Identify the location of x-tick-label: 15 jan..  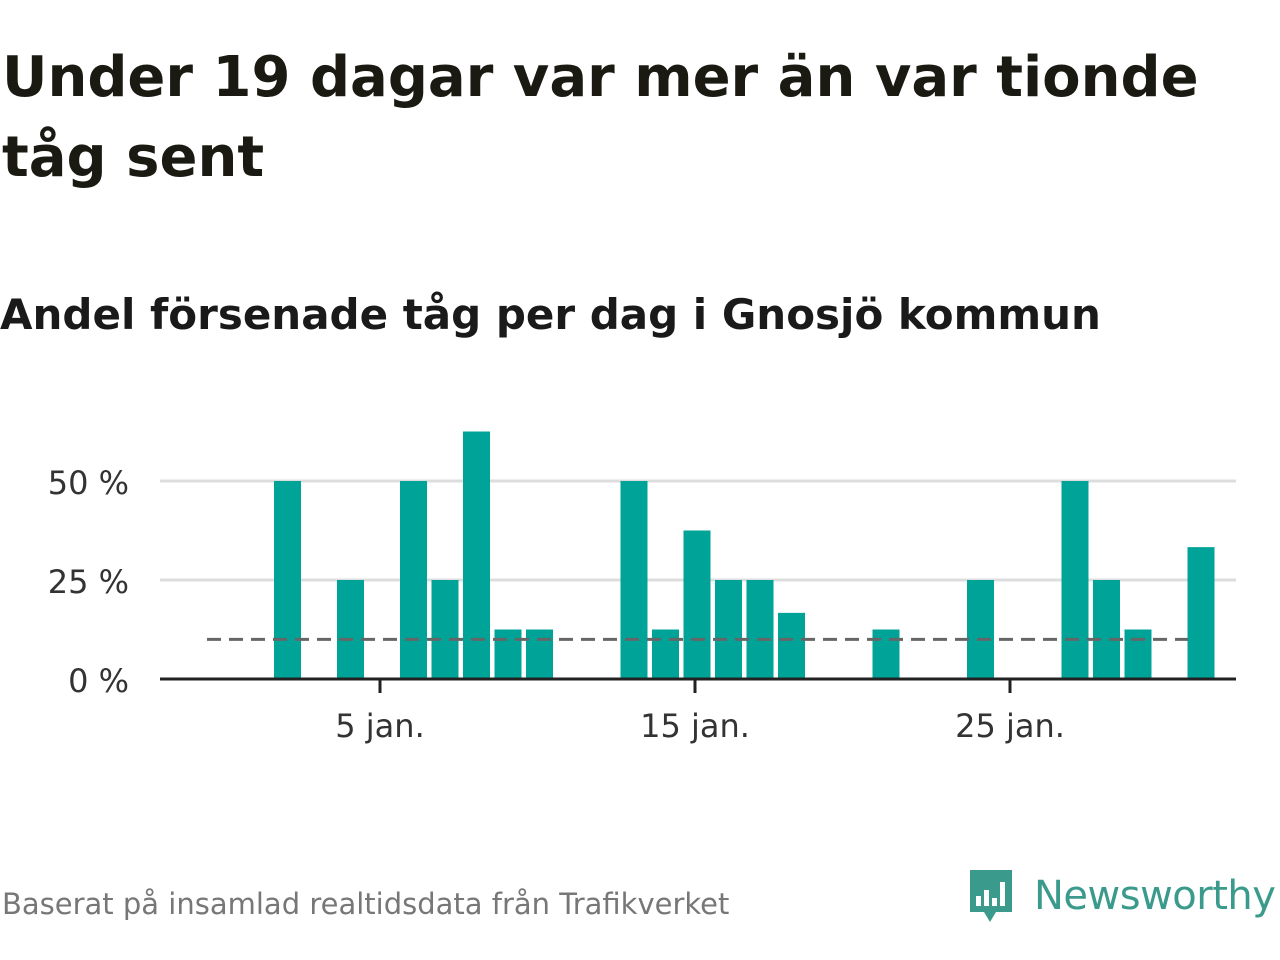
(695, 726).